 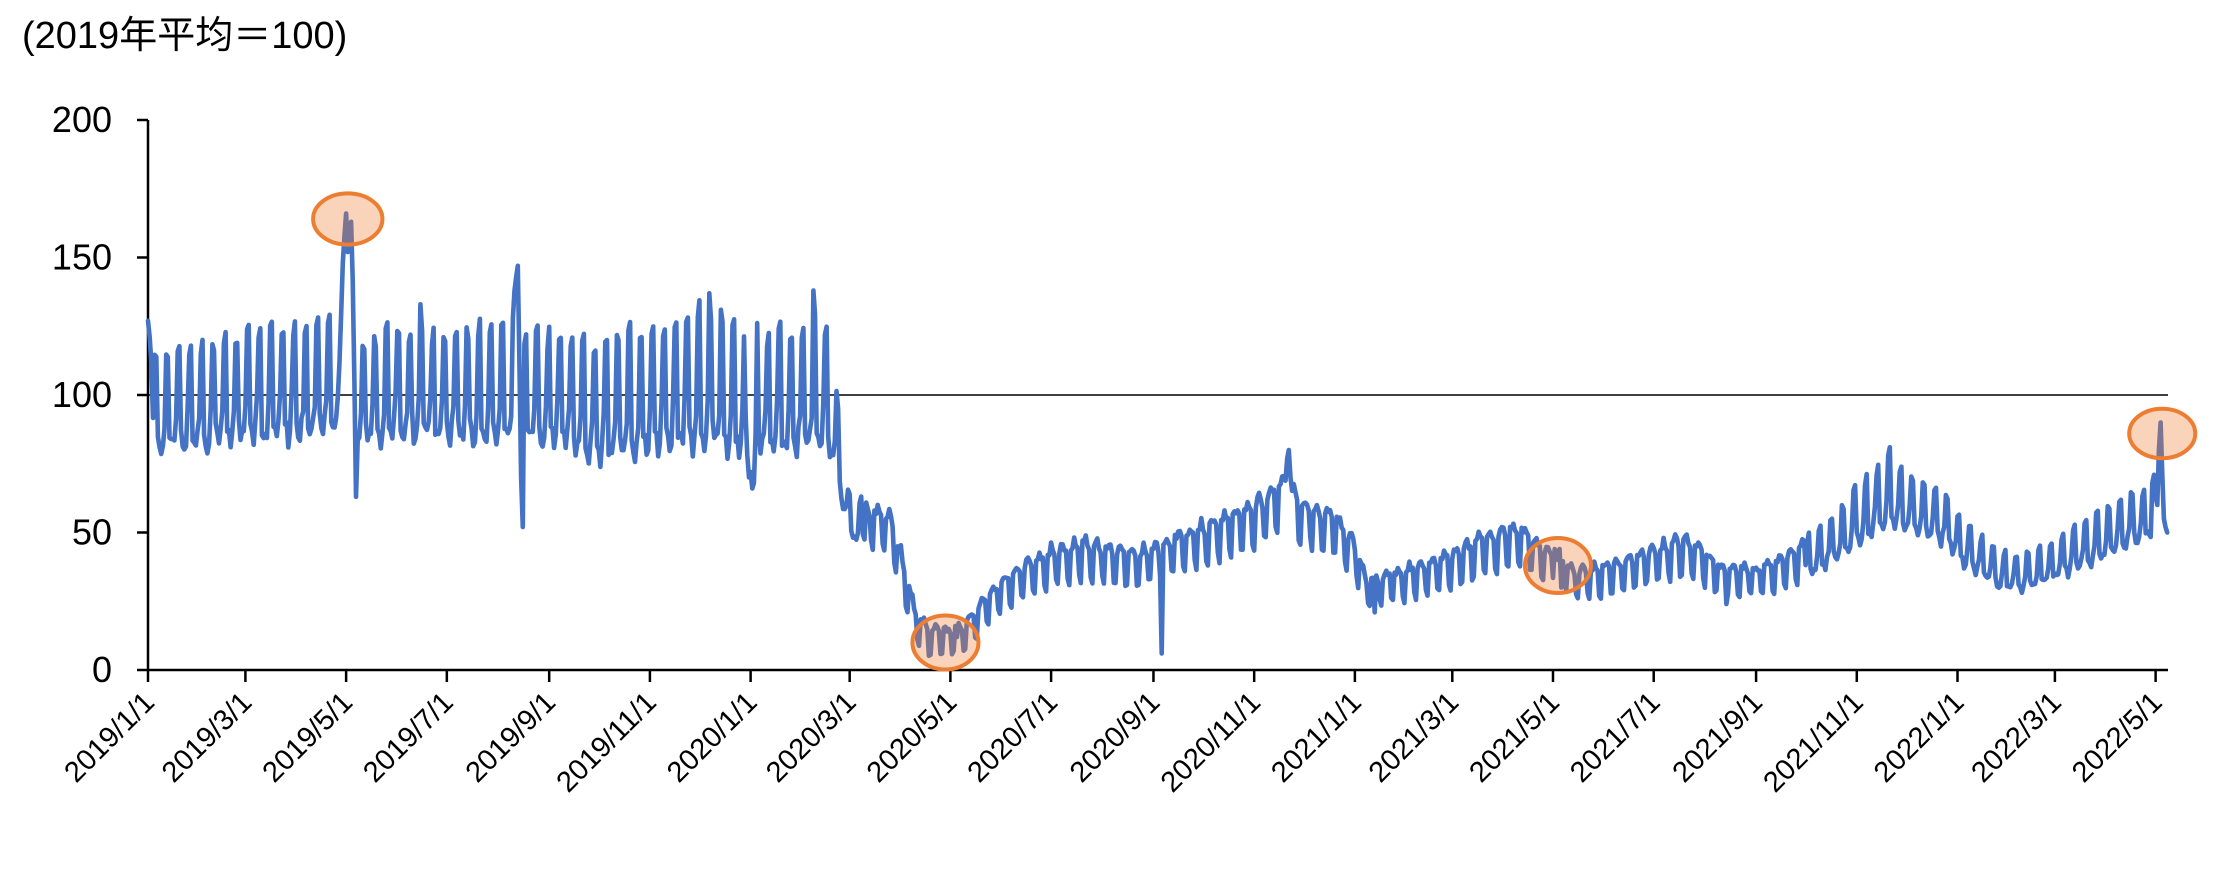 I want to click on chart-title: (2019年平均＝100), so click(x=184, y=36).